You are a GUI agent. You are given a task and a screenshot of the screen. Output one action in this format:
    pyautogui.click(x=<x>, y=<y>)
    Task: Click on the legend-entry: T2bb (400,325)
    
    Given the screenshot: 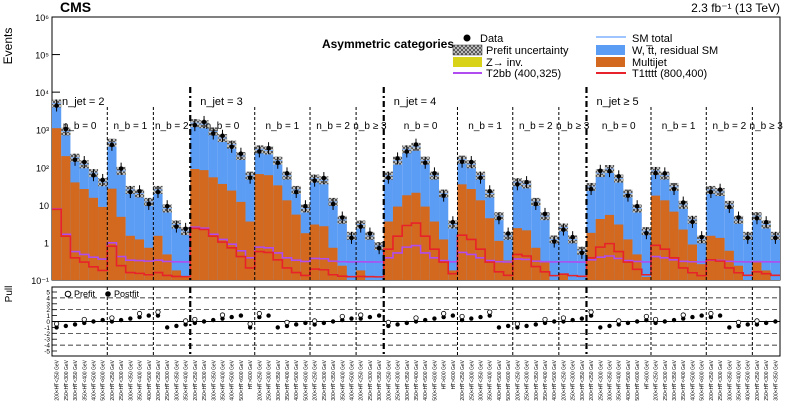 What is the action you would take?
    pyautogui.click(x=507, y=74)
    